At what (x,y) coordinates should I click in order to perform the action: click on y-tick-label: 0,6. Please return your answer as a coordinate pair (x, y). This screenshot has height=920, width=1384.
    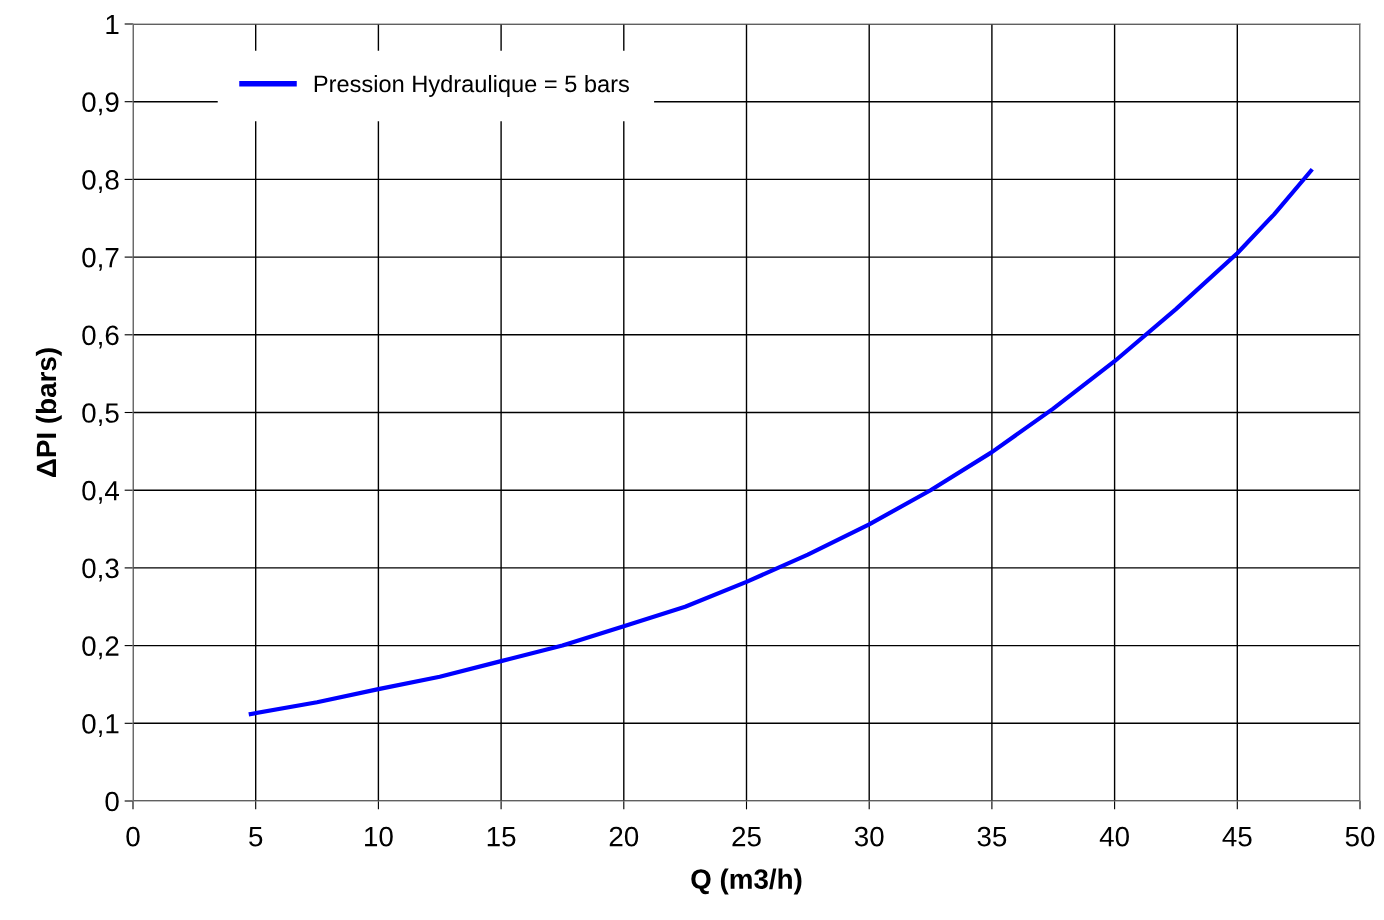
    Looking at the image, I should click on (100, 337).